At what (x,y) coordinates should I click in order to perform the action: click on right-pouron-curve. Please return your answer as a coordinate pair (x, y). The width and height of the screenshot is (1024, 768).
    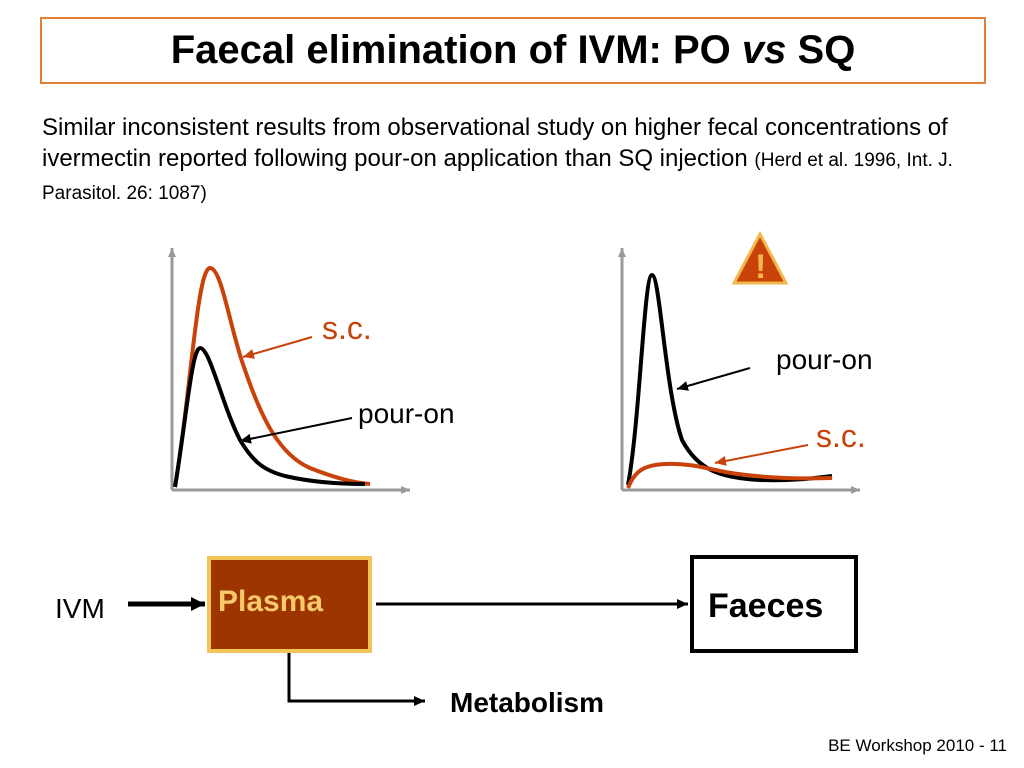
    Looking at the image, I should click on (729, 379).